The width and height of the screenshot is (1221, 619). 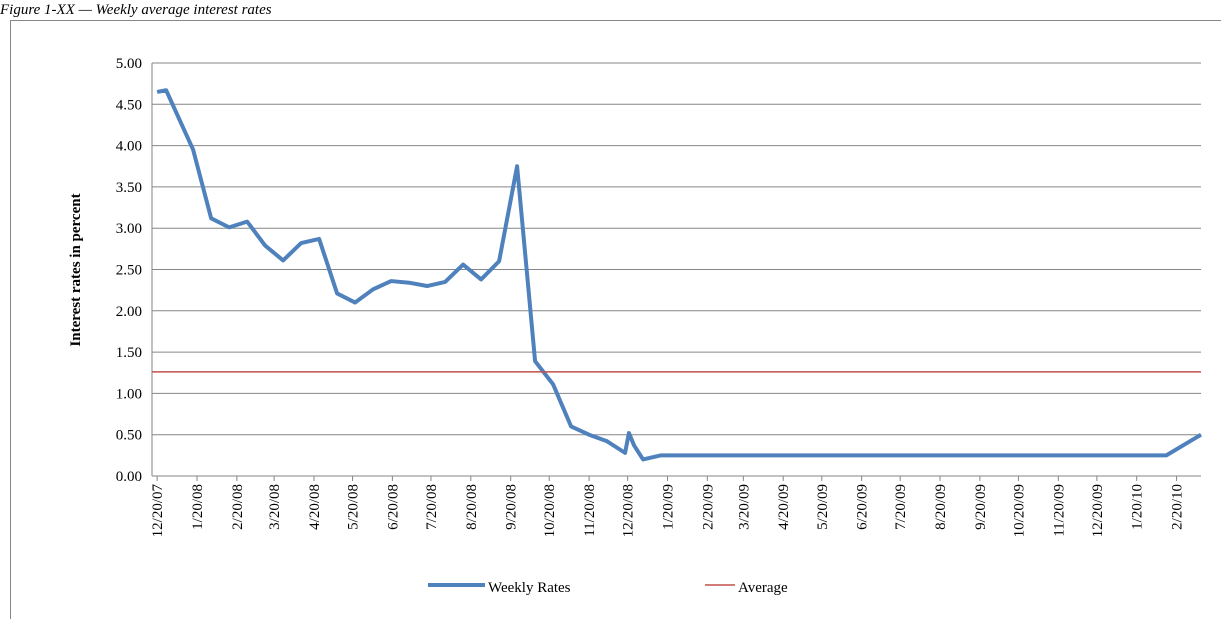 What do you see at coordinates (129, 105) in the screenshot?
I see `y-tick-label: 4.50` at bounding box center [129, 105].